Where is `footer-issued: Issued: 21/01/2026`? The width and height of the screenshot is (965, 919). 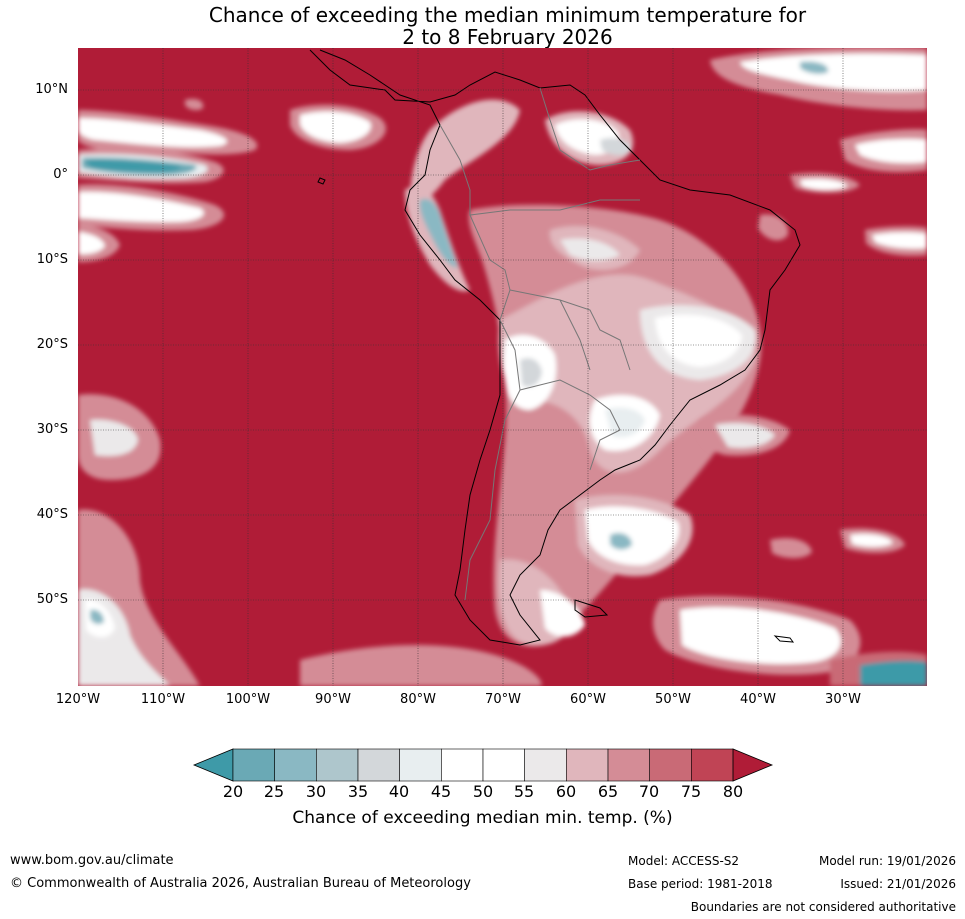 footer-issued: Issued: 21/01/2026 is located at coordinates (898, 884).